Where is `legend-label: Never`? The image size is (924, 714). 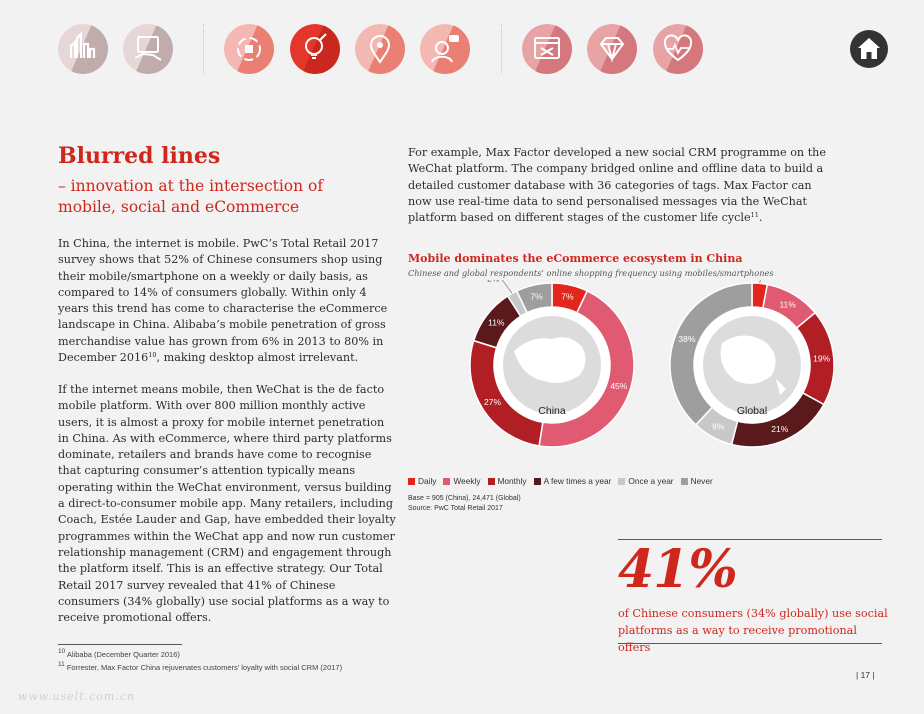 legend-label: Never is located at coordinates (701, 481).